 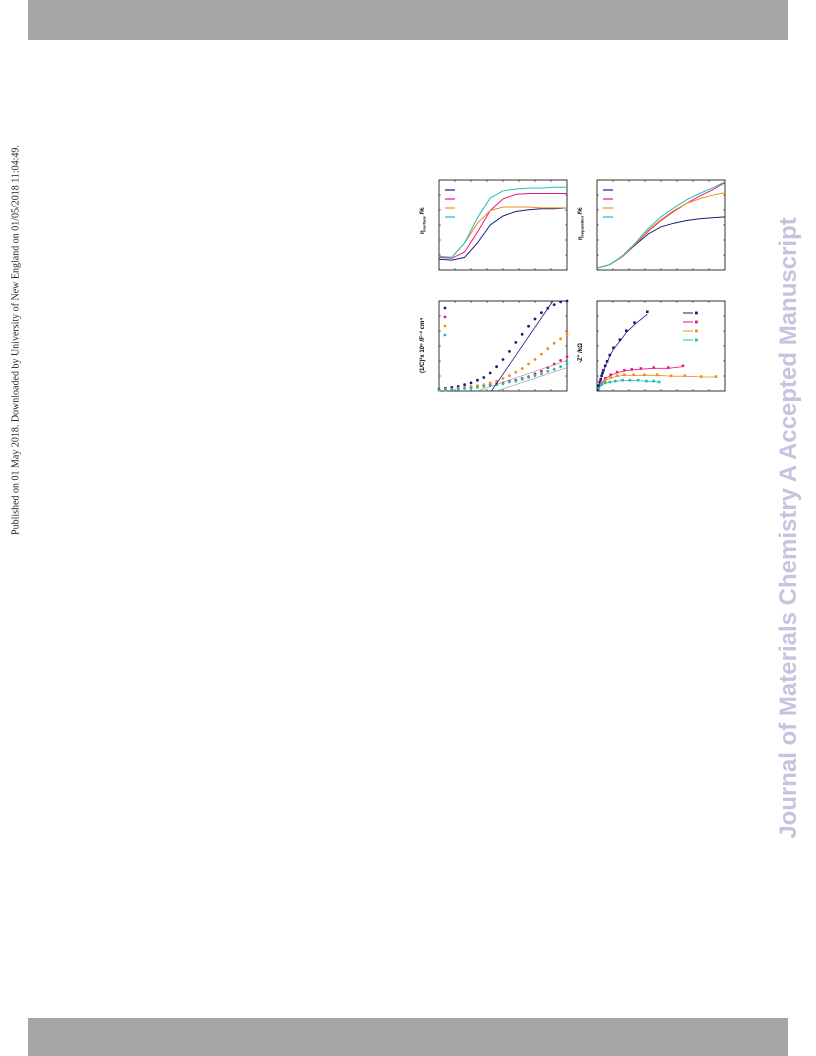 I want to click on chart-separation-efficiency: ηseparation /%, so click(x=652, y=225).